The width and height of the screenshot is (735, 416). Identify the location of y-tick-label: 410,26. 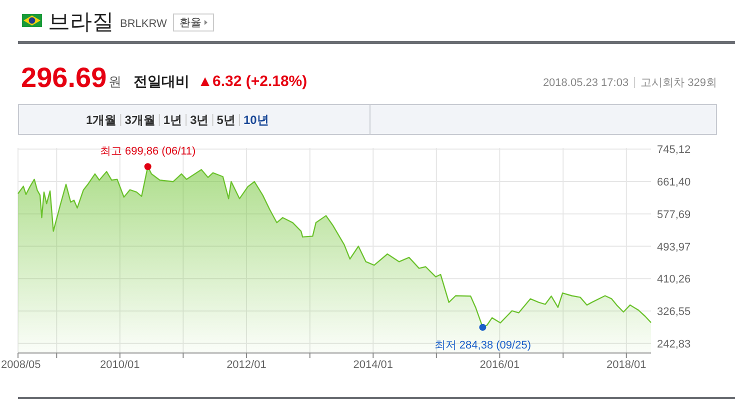
(674, 280).